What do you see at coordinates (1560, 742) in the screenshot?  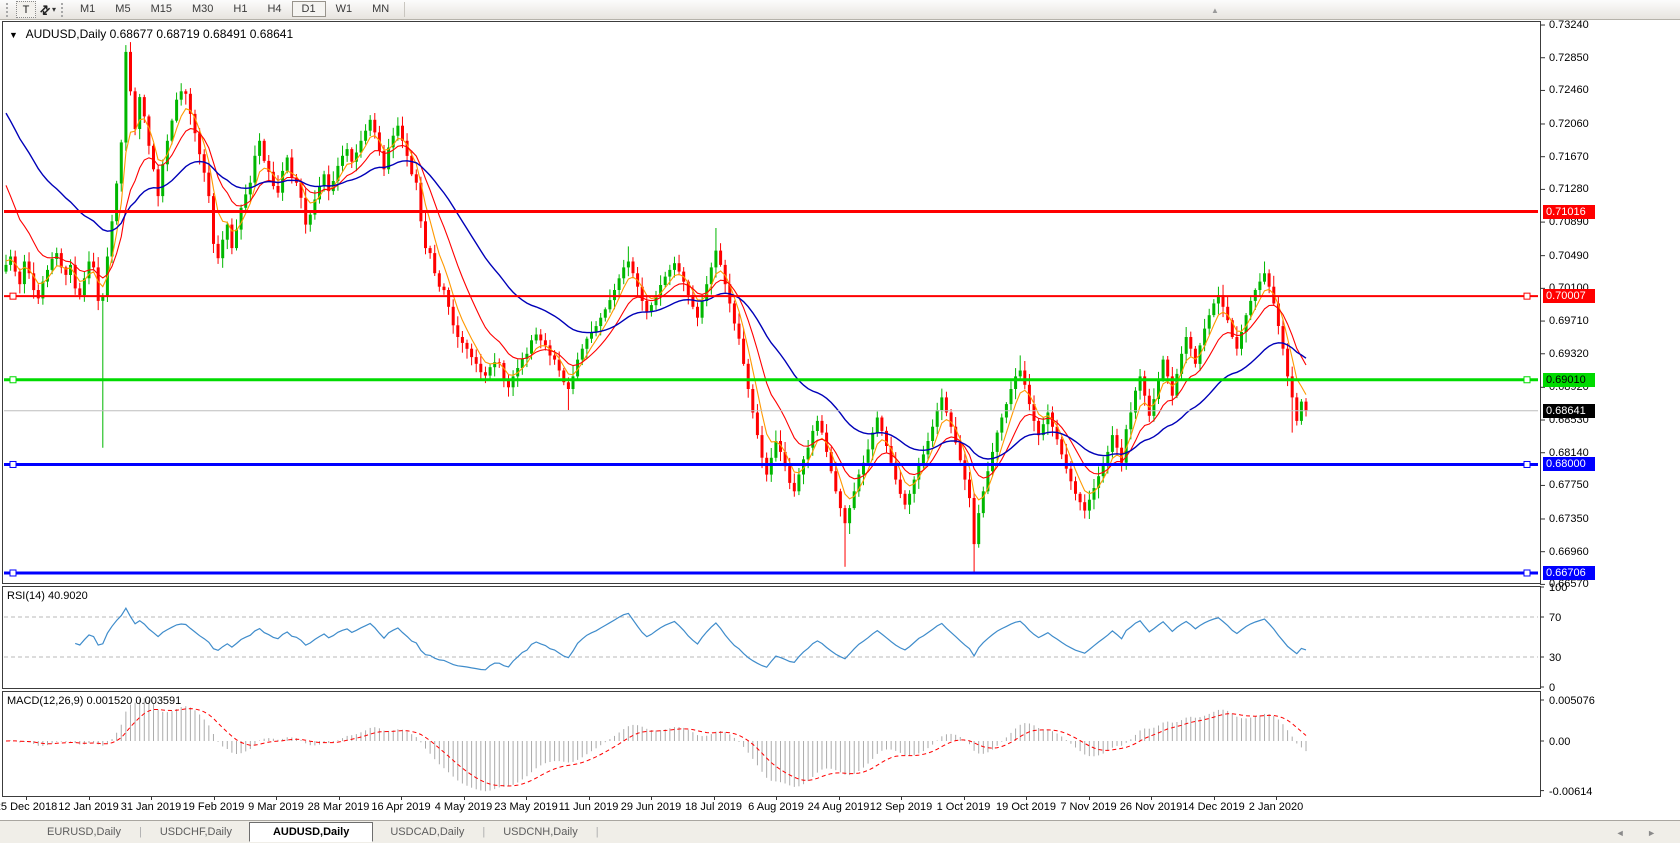 I see `macd-tick-label: 0.00` at bounding box center [1560, 742].